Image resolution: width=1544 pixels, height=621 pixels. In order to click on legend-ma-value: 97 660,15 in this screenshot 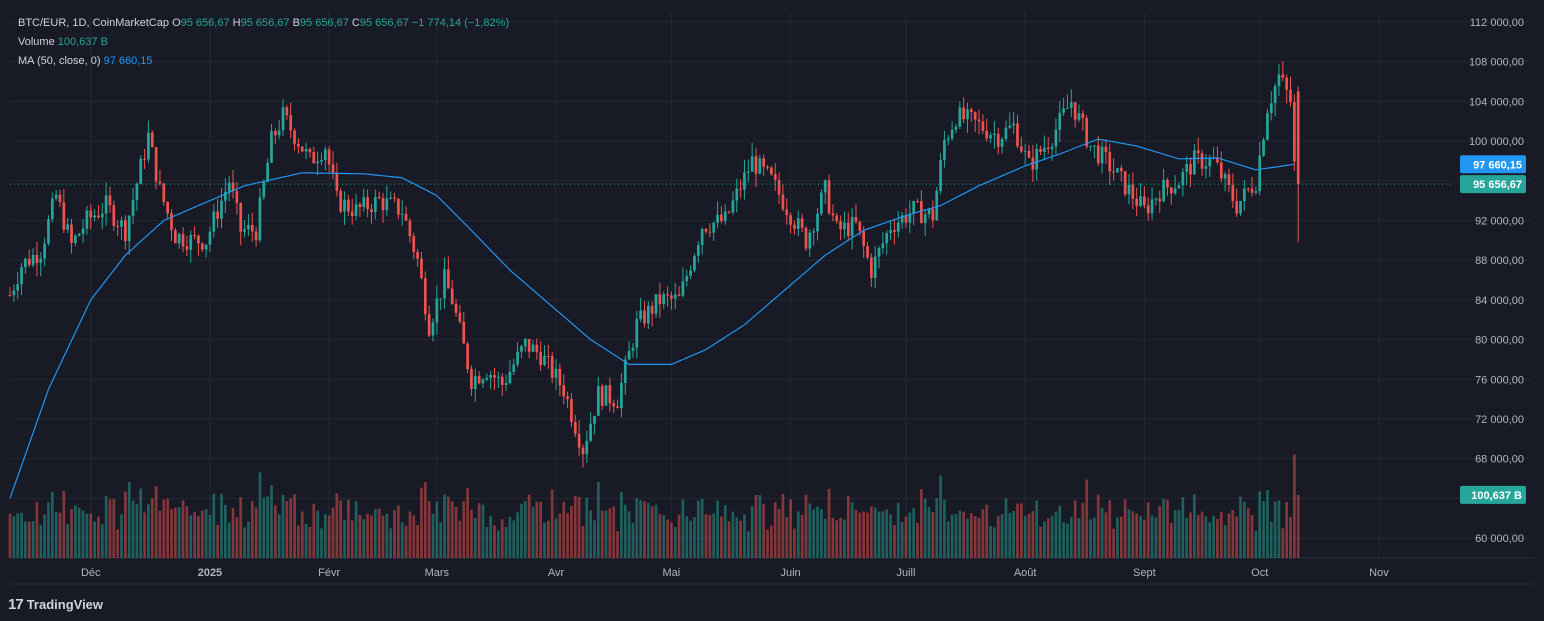, I will do `click(128, 61)`.